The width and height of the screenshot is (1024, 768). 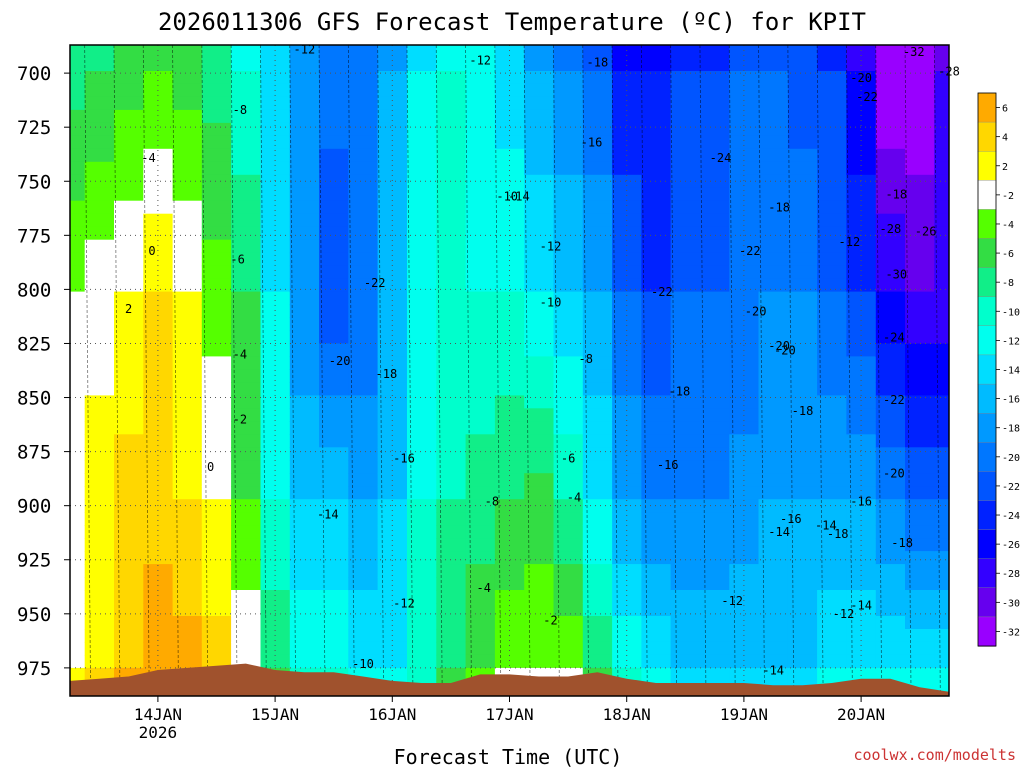 I want to click on contour-label: -18, so click(x=779, y=208).